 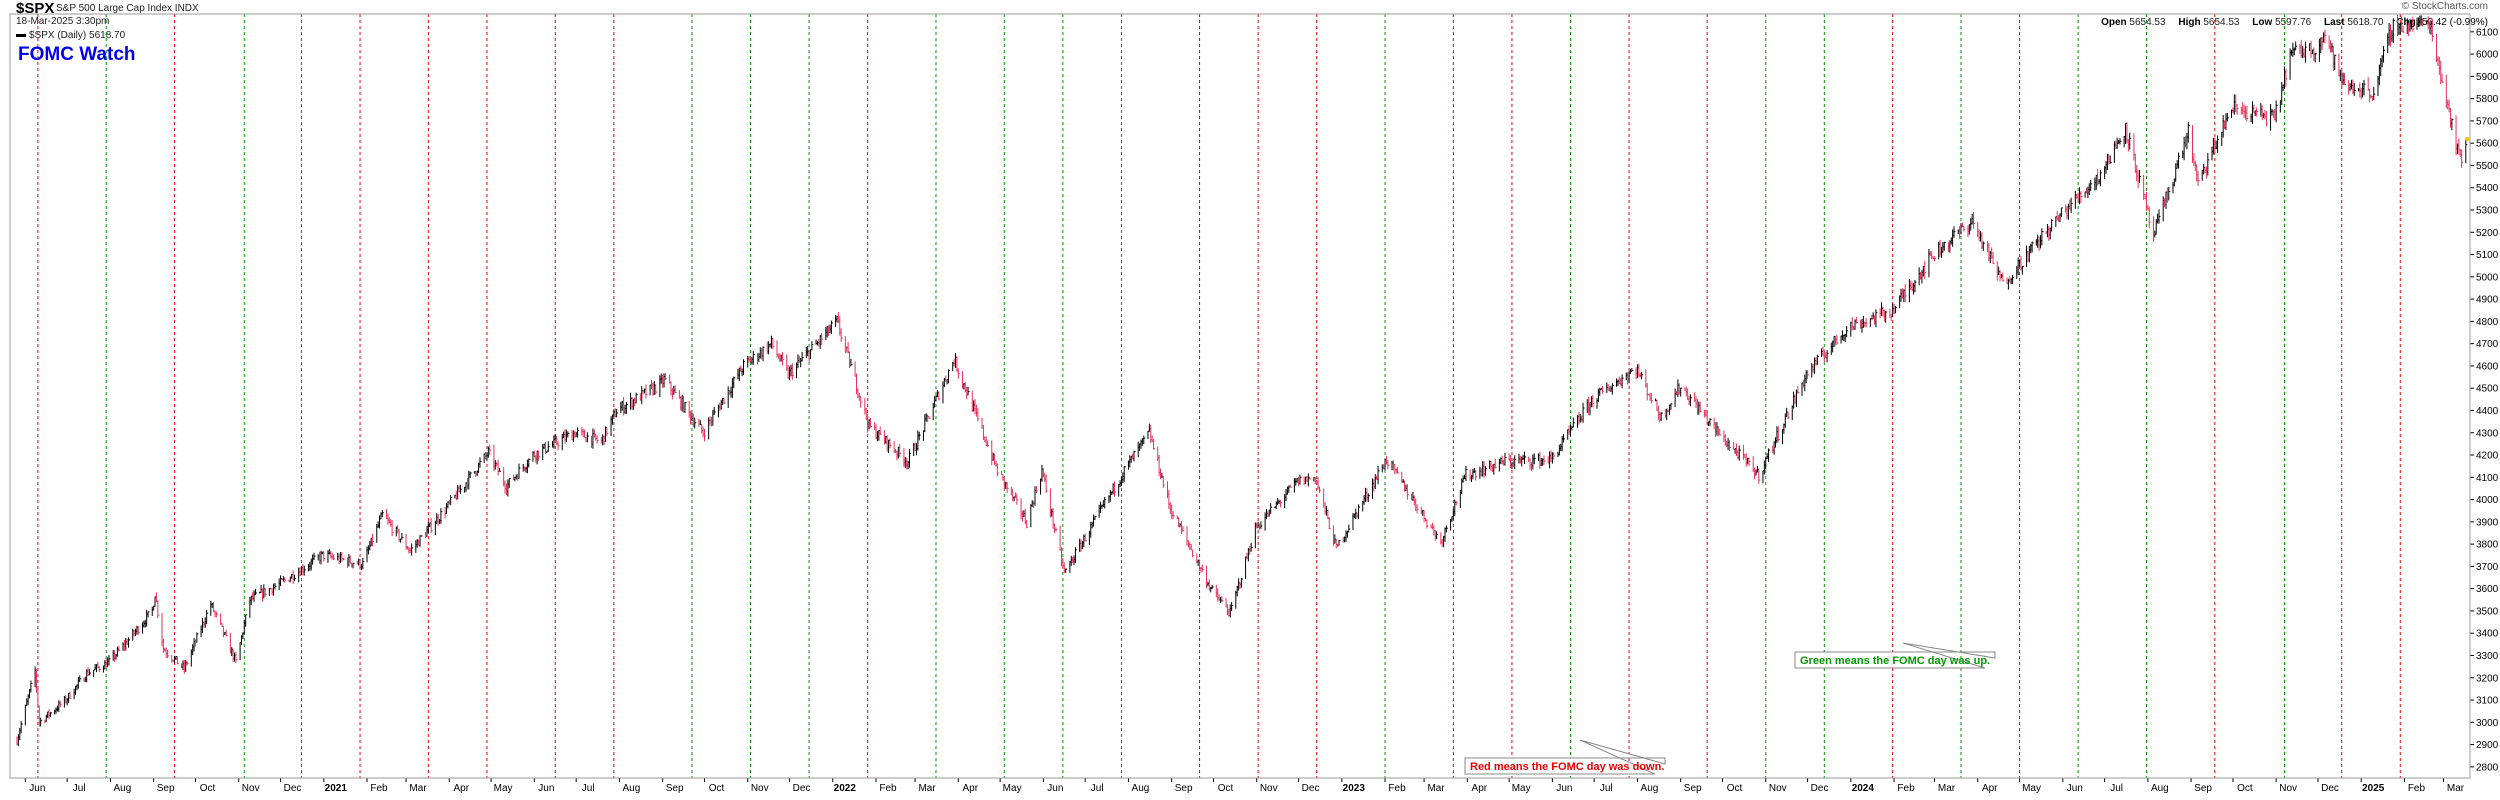 What do you see at coordinates (2487, 522) in the screenshot?
I see `y-tick-label: 3900` at bounding box center [2487, 522].